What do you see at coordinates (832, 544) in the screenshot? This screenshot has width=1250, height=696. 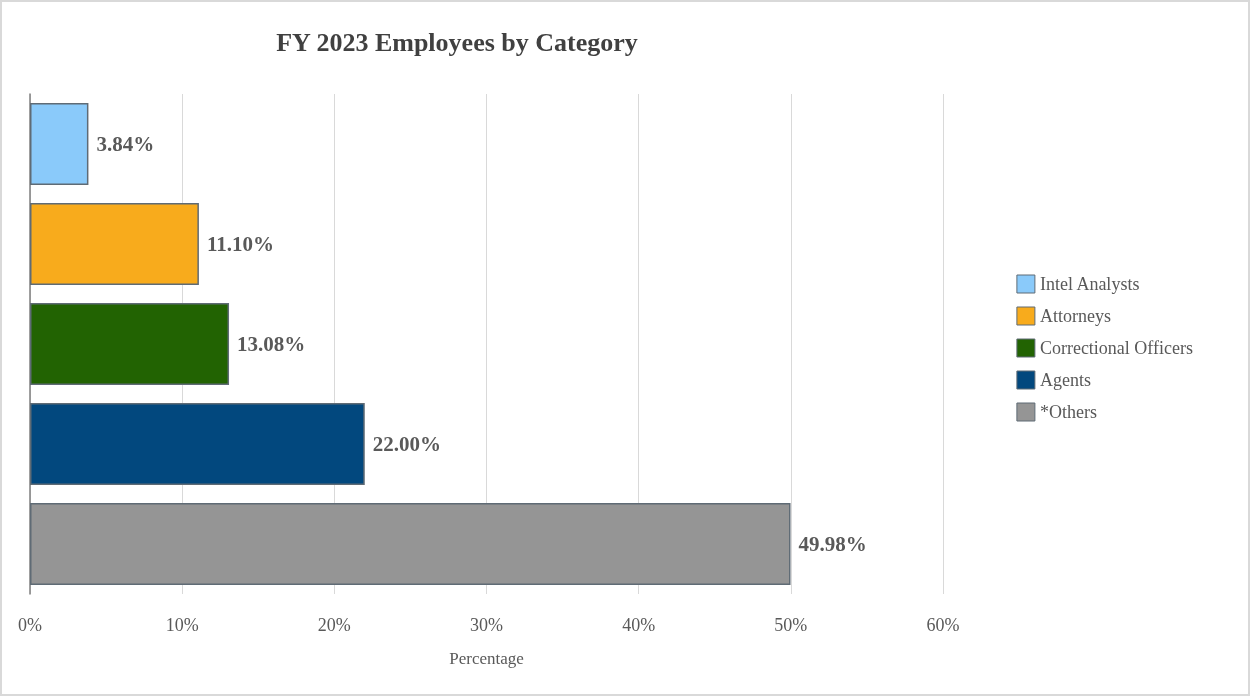 I see `data-label: 49.98%` at bounding box center [832, 544].